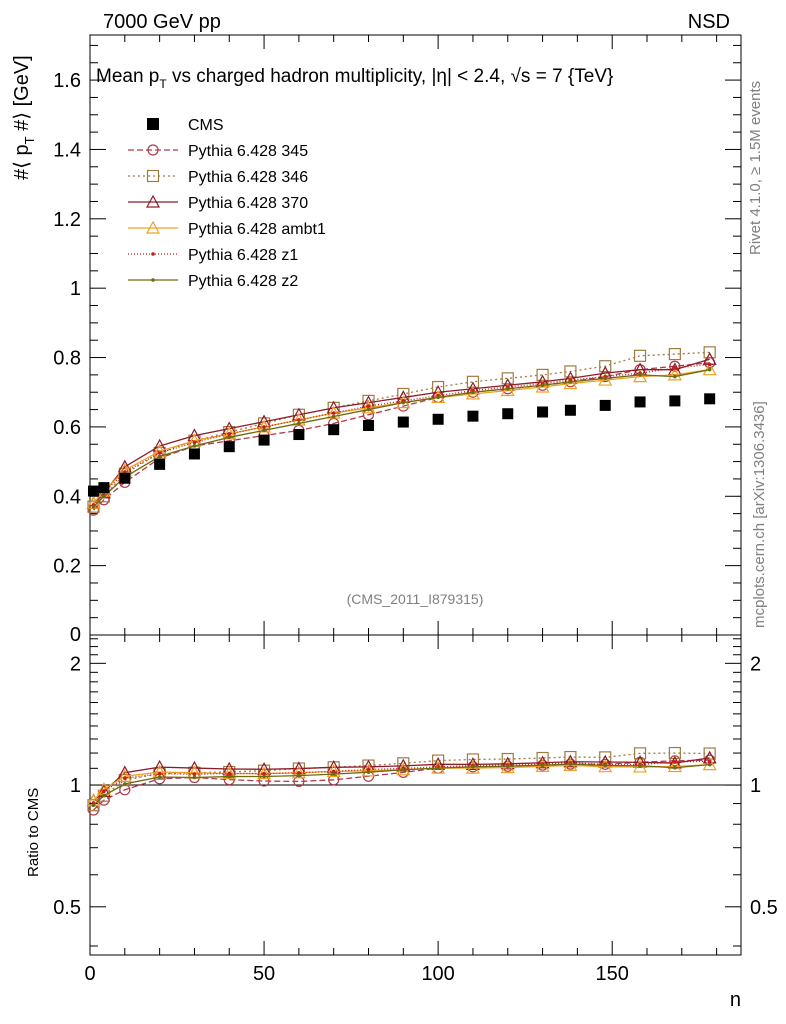 The width and height of the screenshot is (786, 1024). What do you see at coordinates (89, 974) in the screenshot?
I see `x-tick-label: 0` at bounding box center [89, 974].